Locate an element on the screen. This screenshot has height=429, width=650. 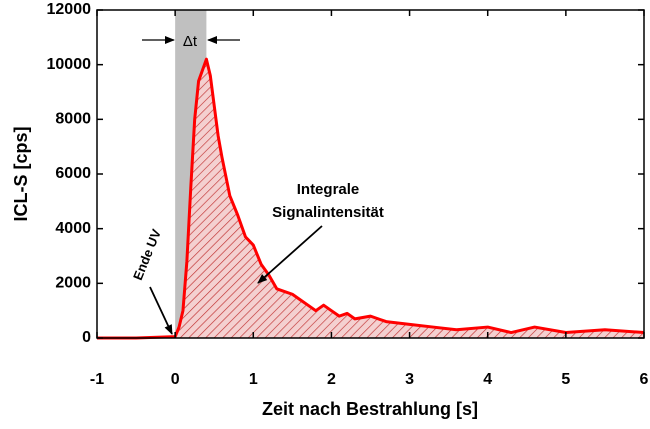
y-tick-label: 10000 is located at coordinates (69, 64).